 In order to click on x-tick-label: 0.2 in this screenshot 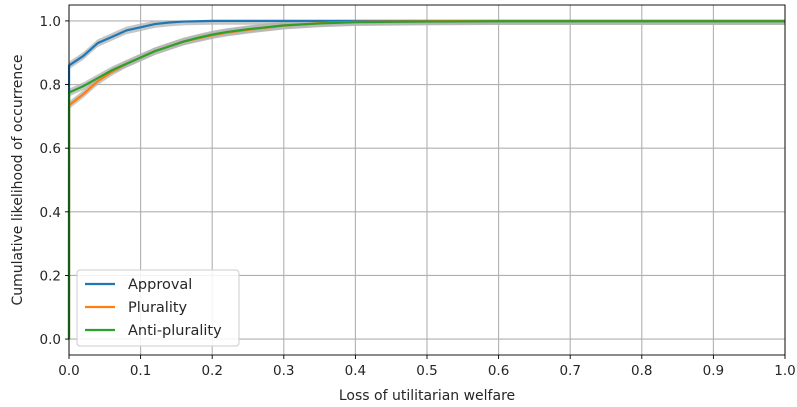, I will do `click(211, 371)`.